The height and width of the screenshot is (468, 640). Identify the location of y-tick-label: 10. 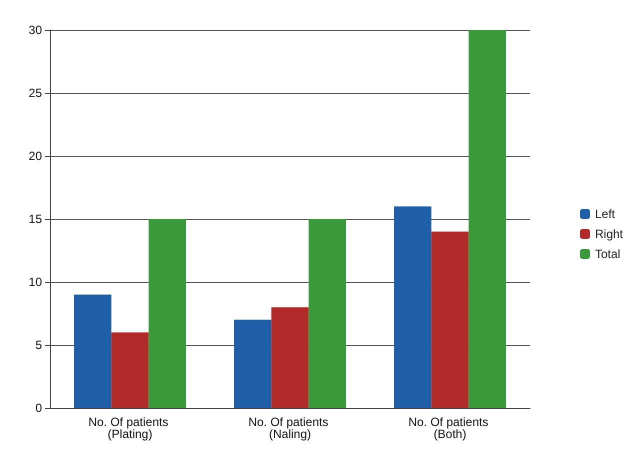
(35, 282).